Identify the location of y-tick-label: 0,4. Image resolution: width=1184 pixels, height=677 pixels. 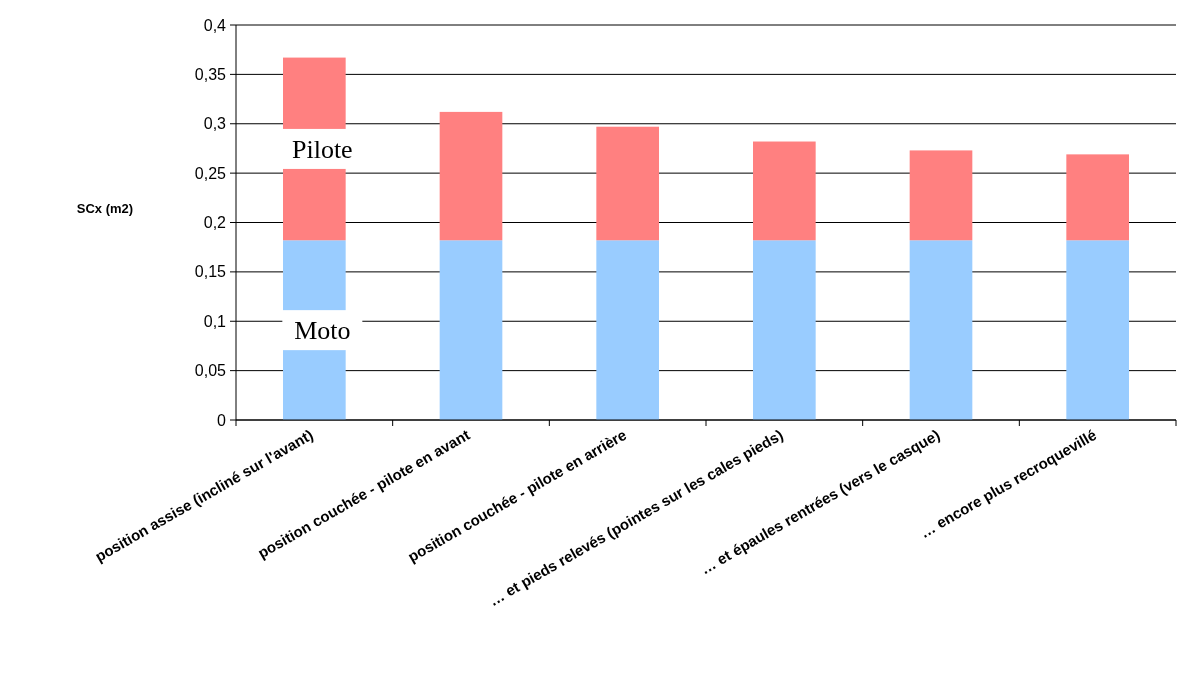
(215, 25).